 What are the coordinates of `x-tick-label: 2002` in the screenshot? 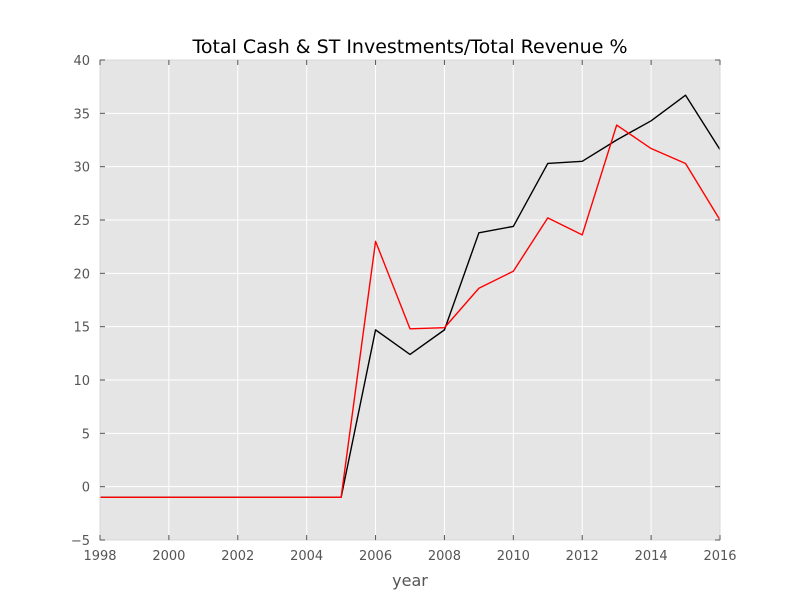 It's located at (237, 556).